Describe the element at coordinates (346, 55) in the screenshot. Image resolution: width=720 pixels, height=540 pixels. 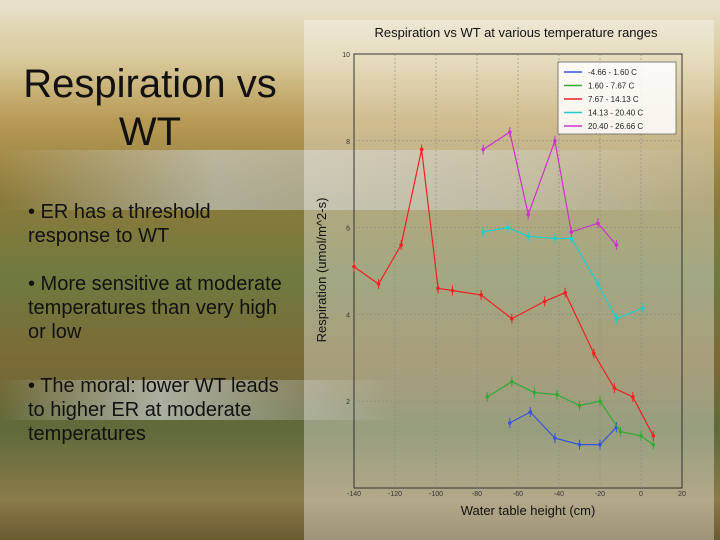
I see `y-tick-label: 10` at that location.